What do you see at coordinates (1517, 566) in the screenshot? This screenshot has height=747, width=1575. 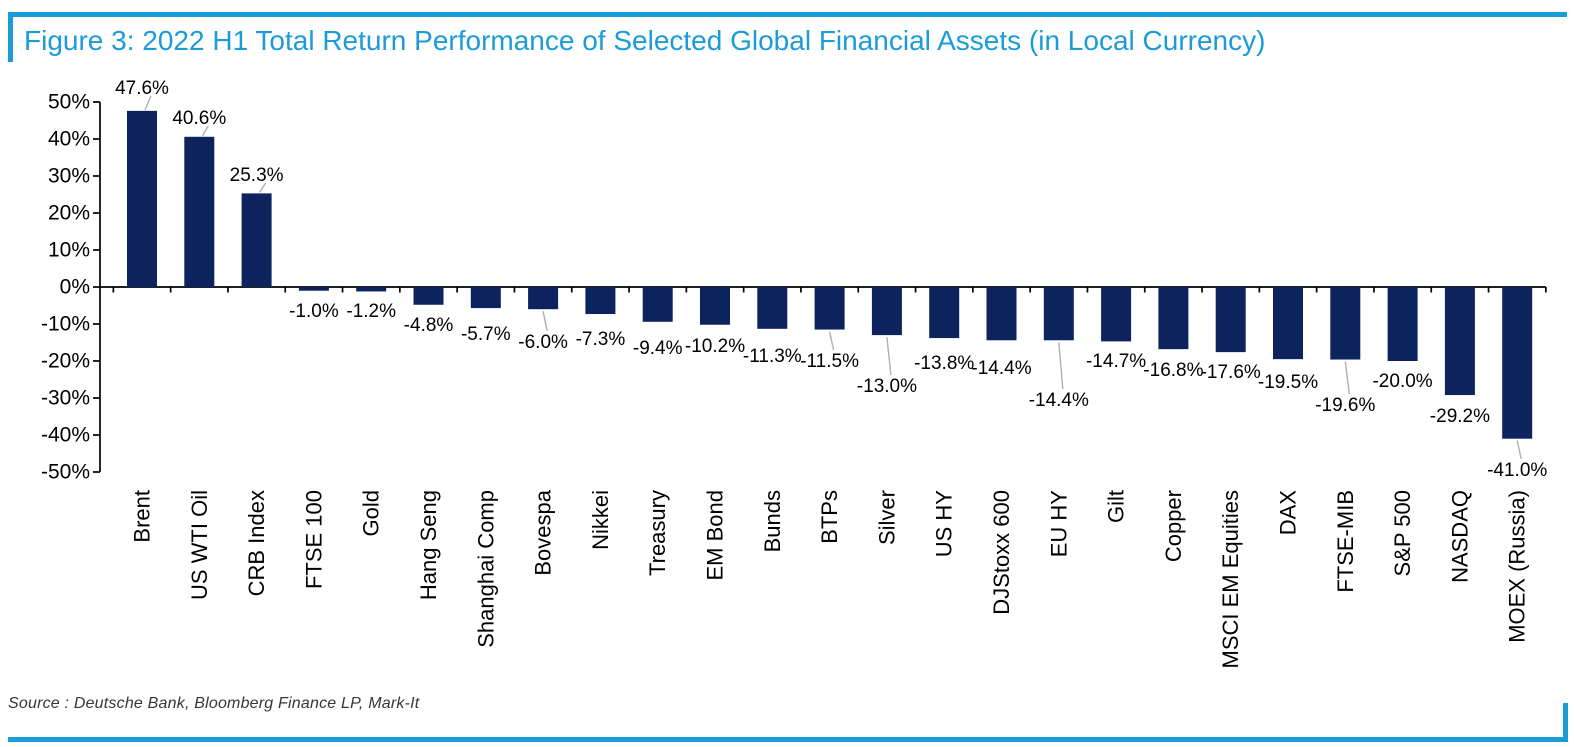 I see `category-label: MOEX (Russia)` at bounding box center [1517, 566].